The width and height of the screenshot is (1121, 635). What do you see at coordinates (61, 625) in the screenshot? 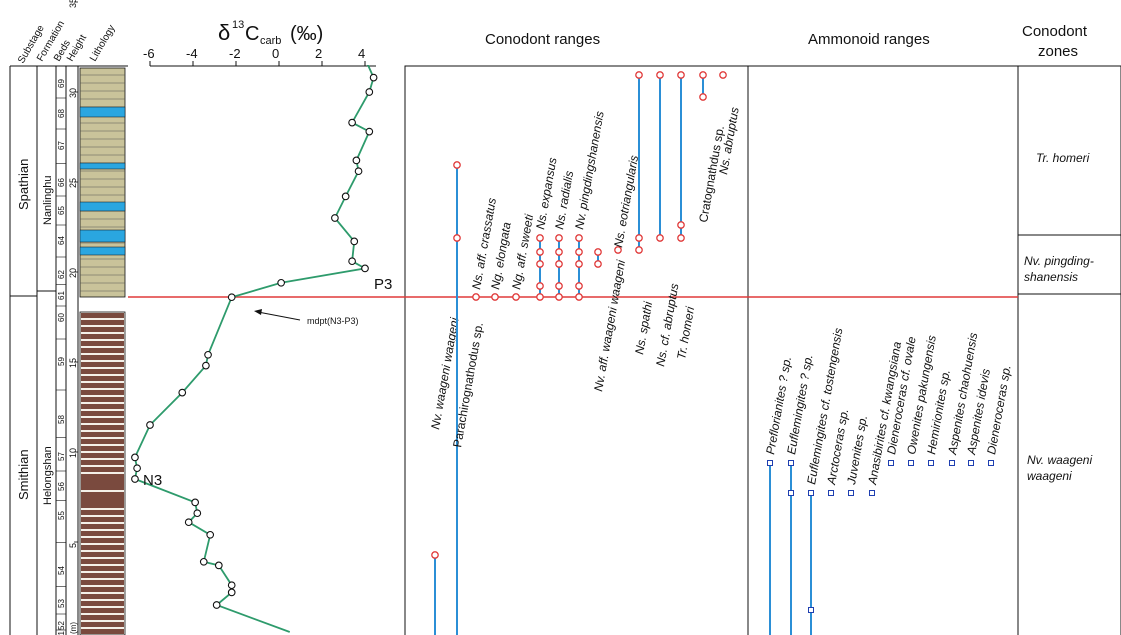
I see `bed-number-label: 52` at bounding box center [61, 625].